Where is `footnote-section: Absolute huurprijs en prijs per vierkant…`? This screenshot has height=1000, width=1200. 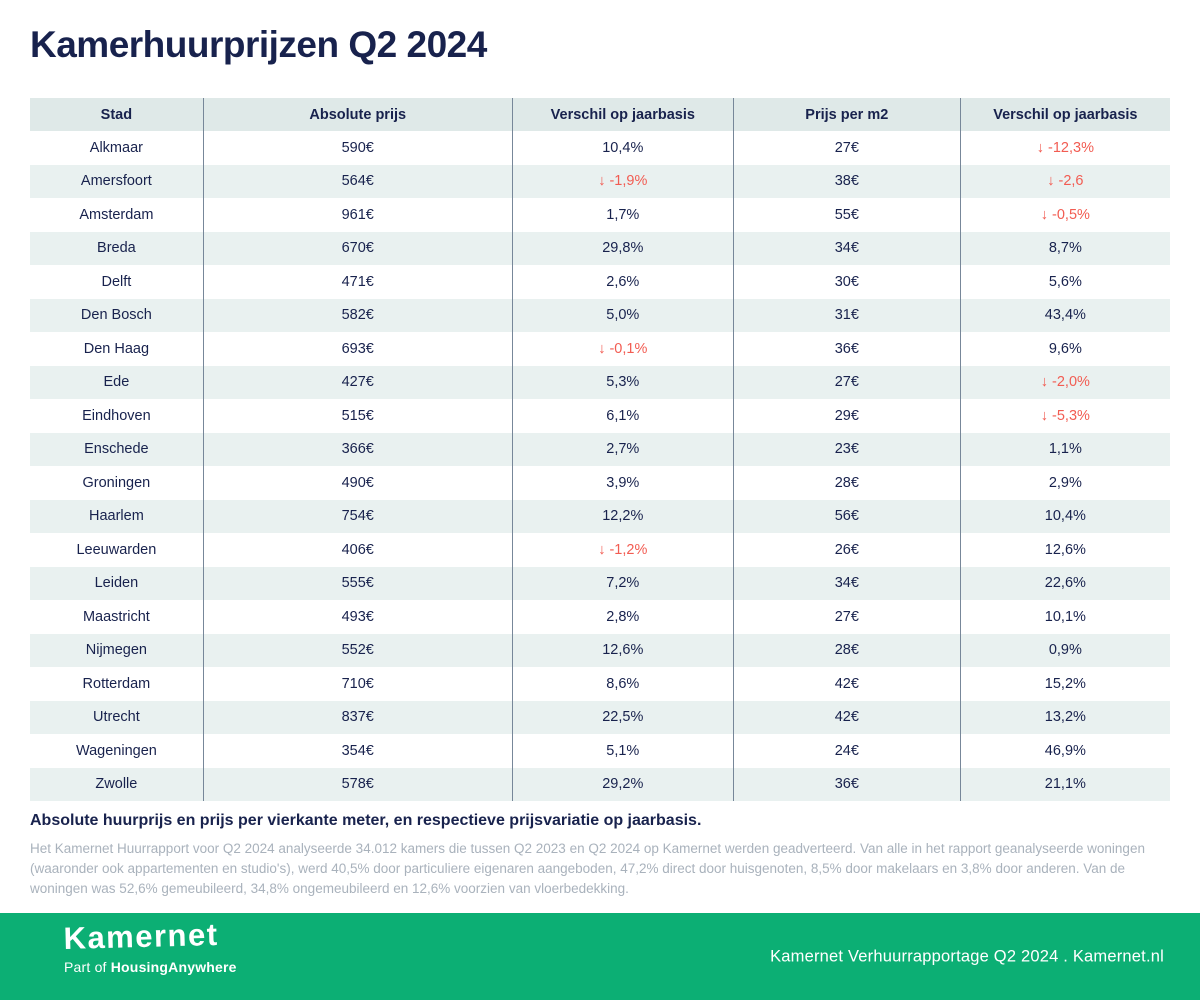 footnote-section: Absolute huurprijs en prijs per vierkant… is located at coordinates (600, 855).